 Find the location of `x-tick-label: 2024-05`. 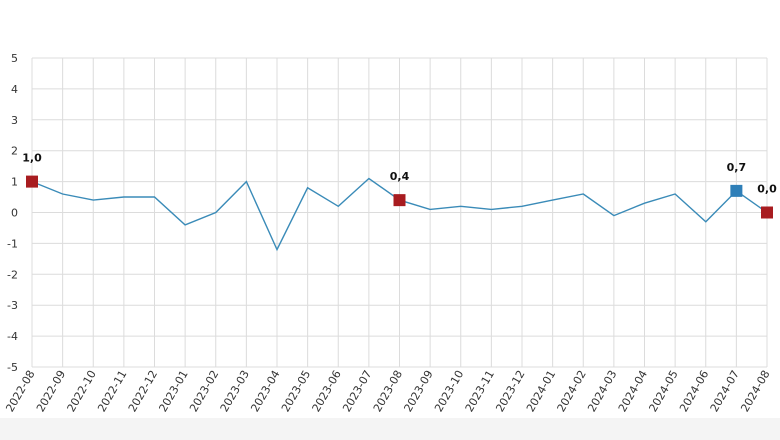

x-tick-label: 2024-05 is located at coordinates (663, 391).